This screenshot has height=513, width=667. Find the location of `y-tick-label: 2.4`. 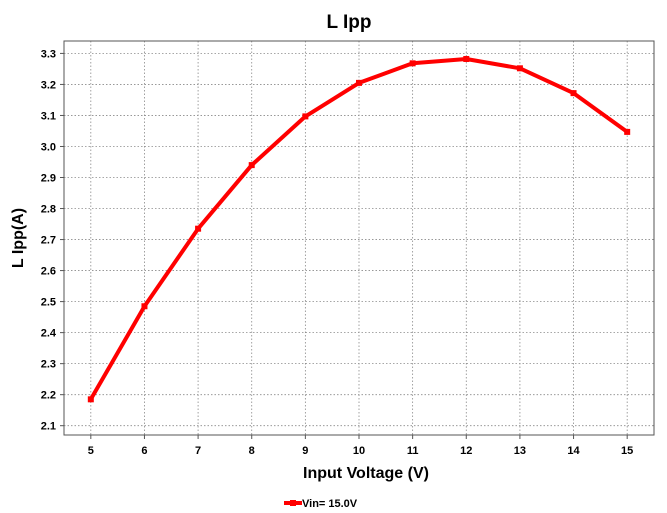

y-tick-label: 2.4 is located at coordinates (49, 334).